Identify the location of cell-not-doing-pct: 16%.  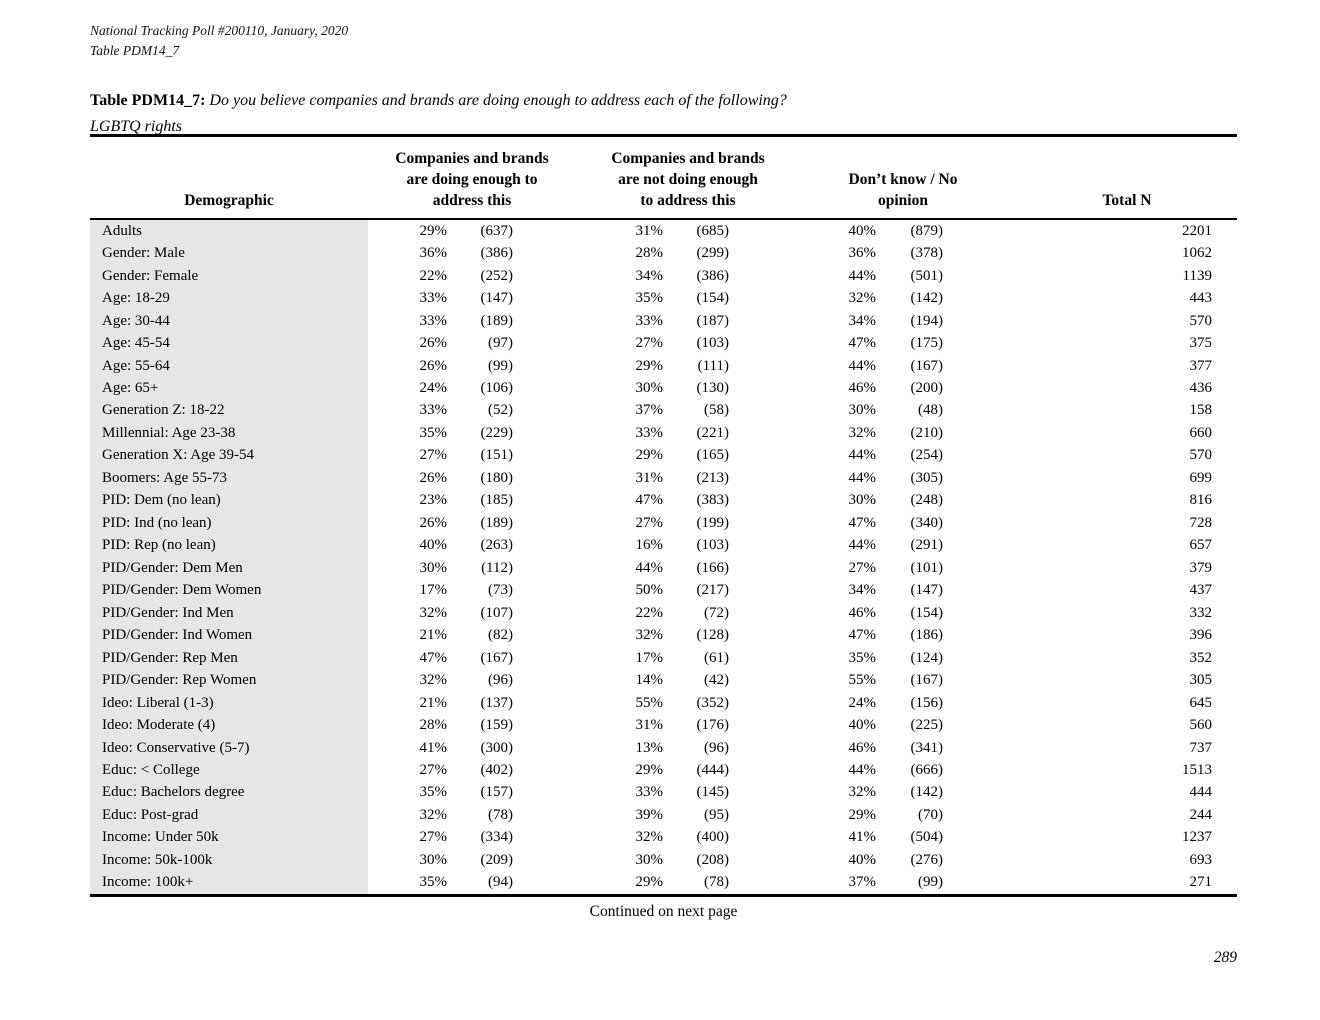
(649, 545).